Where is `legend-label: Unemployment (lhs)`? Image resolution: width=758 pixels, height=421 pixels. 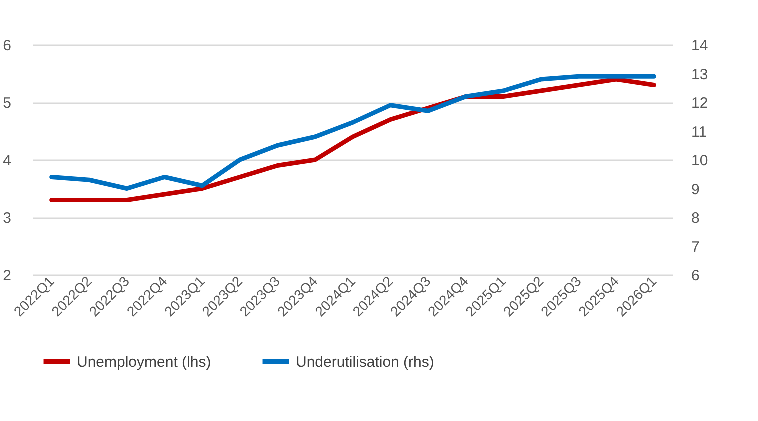
legend-label: Unemployment (lhs) is located at coordinates (144, 362).